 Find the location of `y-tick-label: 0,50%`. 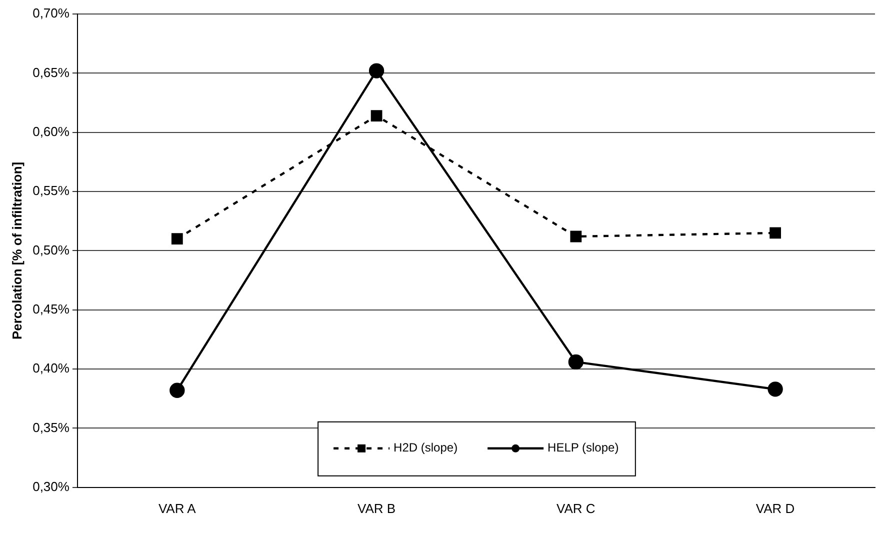

y-tick-label: 0,50% is located at coordinates (51, 250).